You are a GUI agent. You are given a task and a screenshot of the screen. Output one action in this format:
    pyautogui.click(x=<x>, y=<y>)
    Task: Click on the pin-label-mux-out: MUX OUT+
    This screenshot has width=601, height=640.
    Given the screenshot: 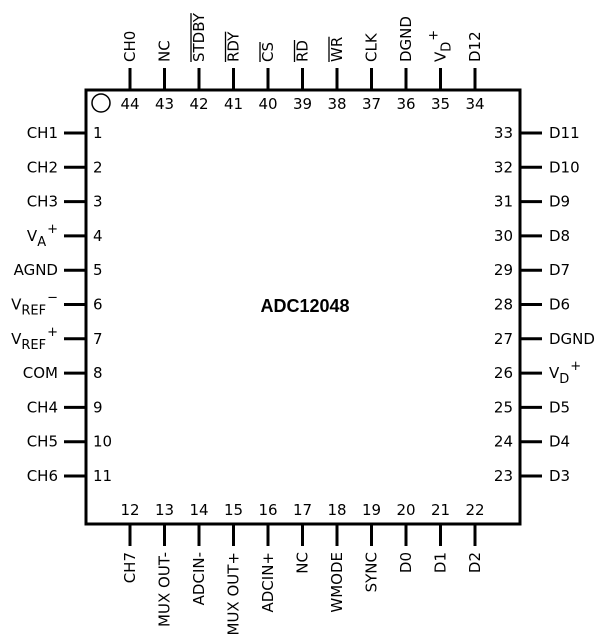 What is the action you would take?
    pyautogui.click(x=234, y=593)
    